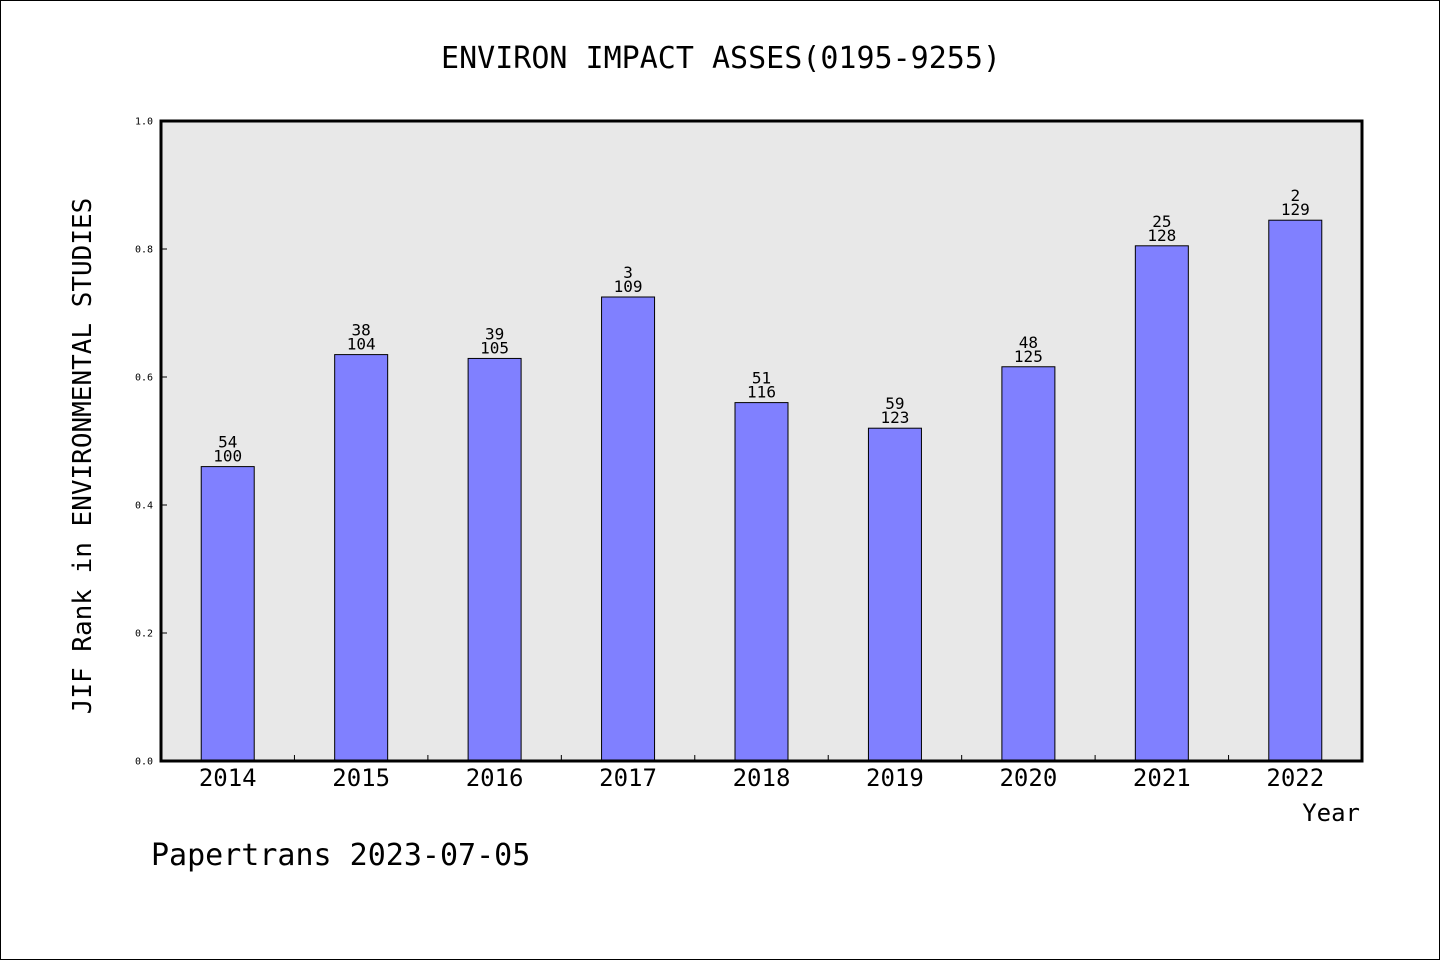 This screenshot has width=1440, height=961. I want to click on y-tick-label: 0.0, so click(144, 762).